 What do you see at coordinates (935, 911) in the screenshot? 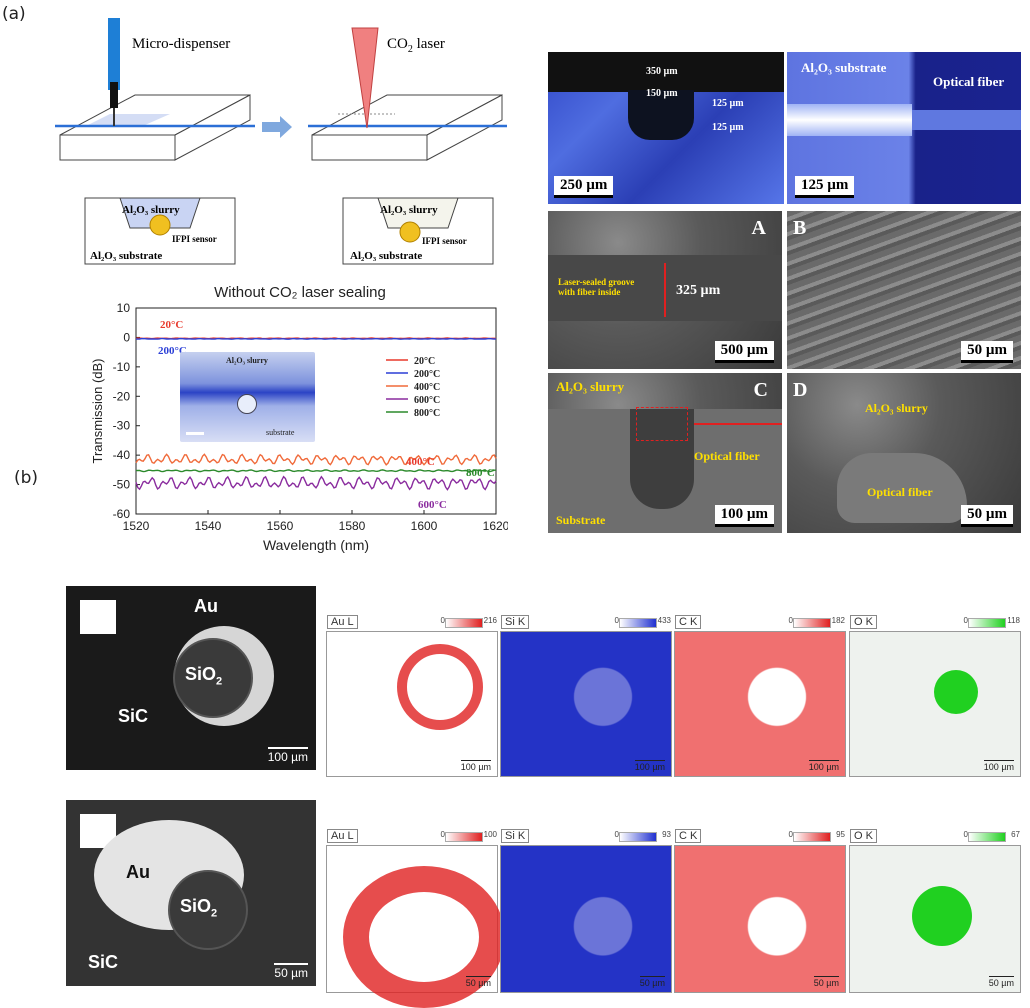
I see `element-map-o-k: O K 0 67 50 µm` at bounding box center [935, 911].